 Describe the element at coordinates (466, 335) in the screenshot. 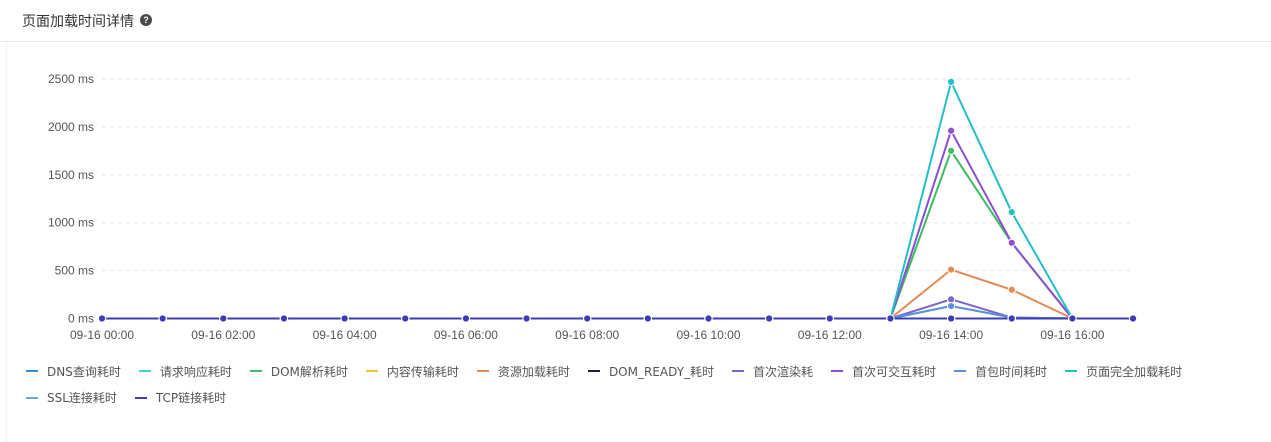

I see `x-tick-label: 09-16 06:00` at that location.